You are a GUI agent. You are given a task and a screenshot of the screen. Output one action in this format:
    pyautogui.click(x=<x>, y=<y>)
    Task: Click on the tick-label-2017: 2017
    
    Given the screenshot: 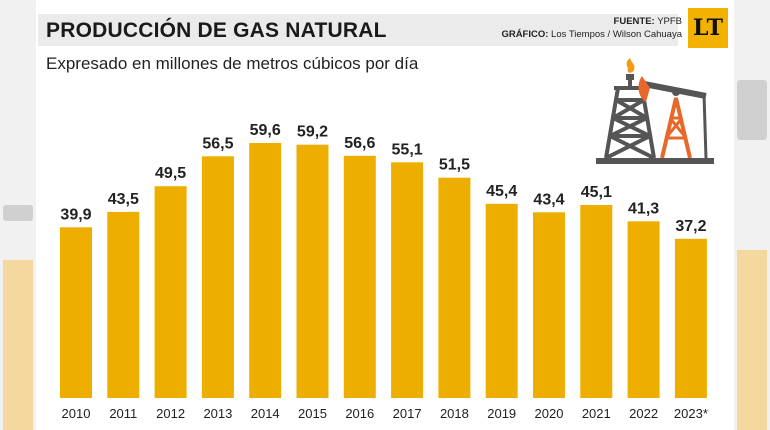 What is the action you would take?
    pyautogui.click(x=407, y=413)
    